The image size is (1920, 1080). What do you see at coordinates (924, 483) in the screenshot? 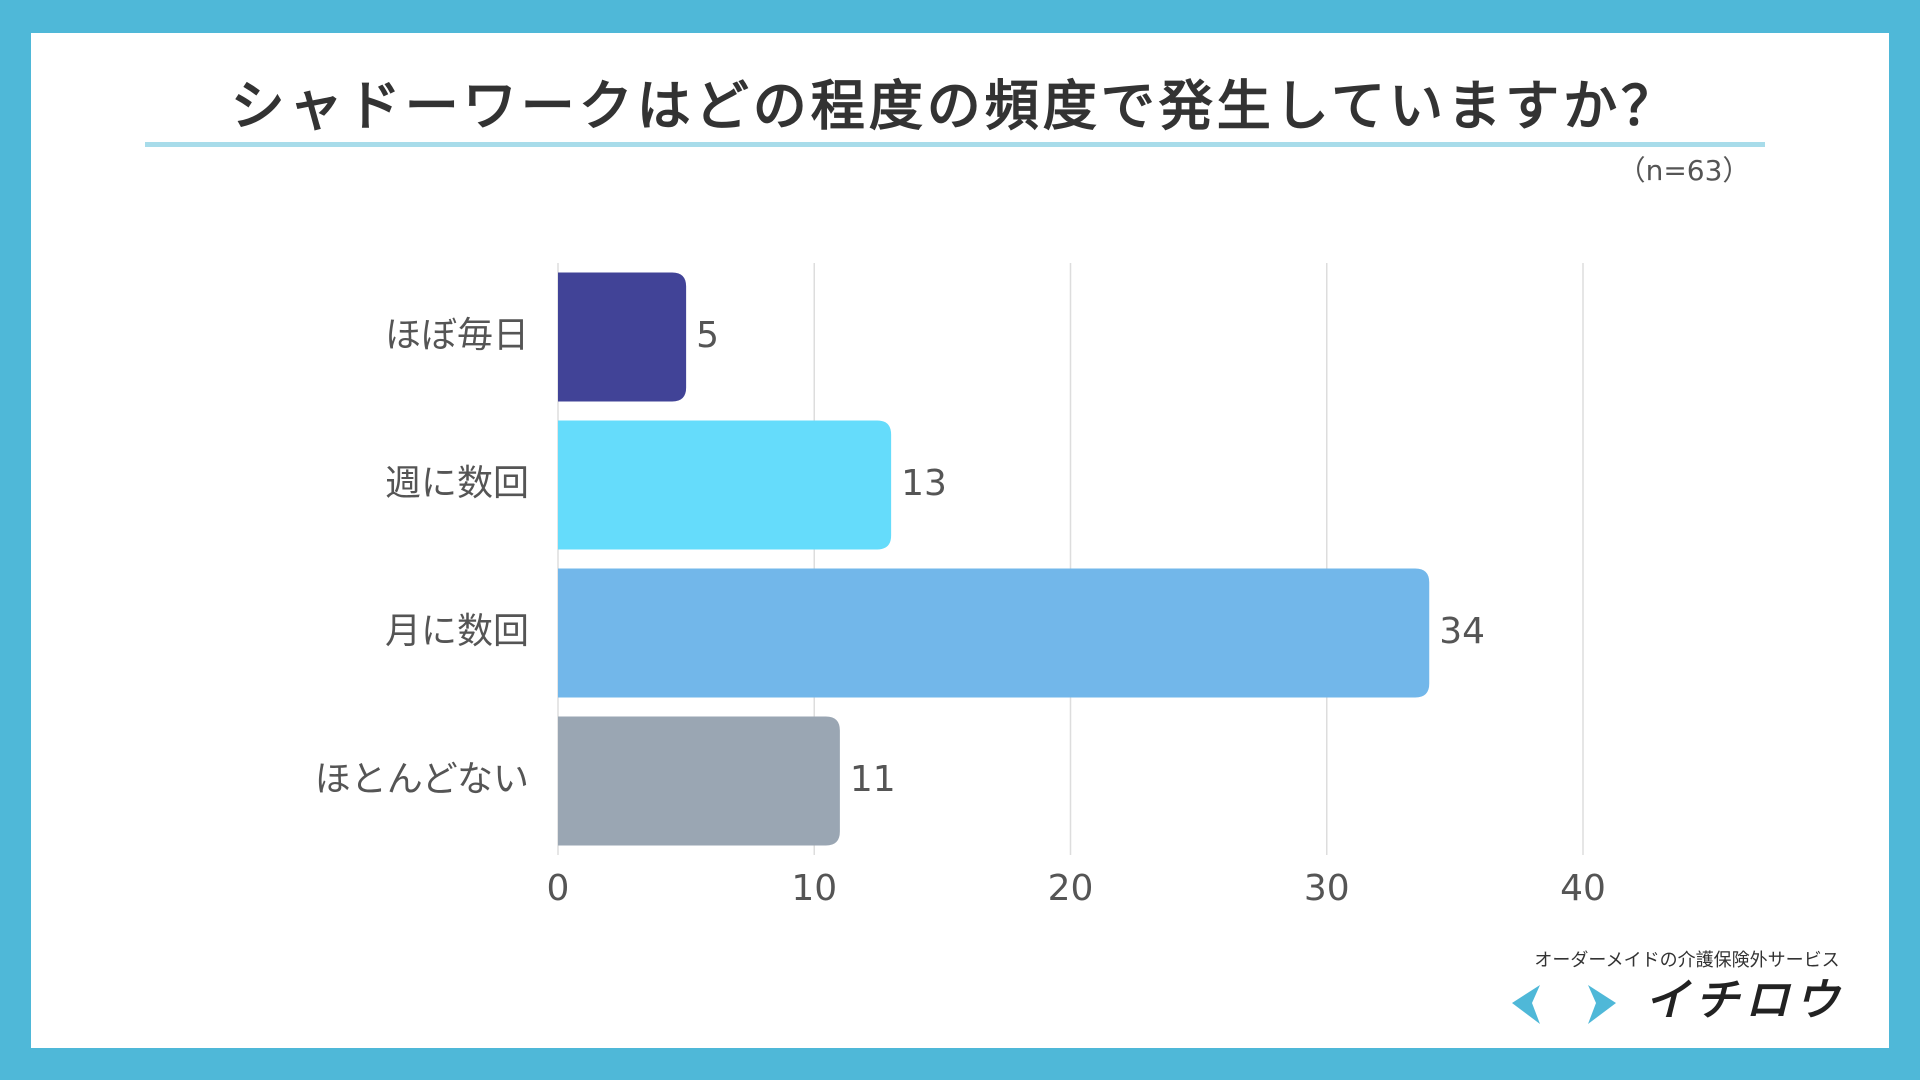
I see `value-label: 13` at bounding box center [924, 483].